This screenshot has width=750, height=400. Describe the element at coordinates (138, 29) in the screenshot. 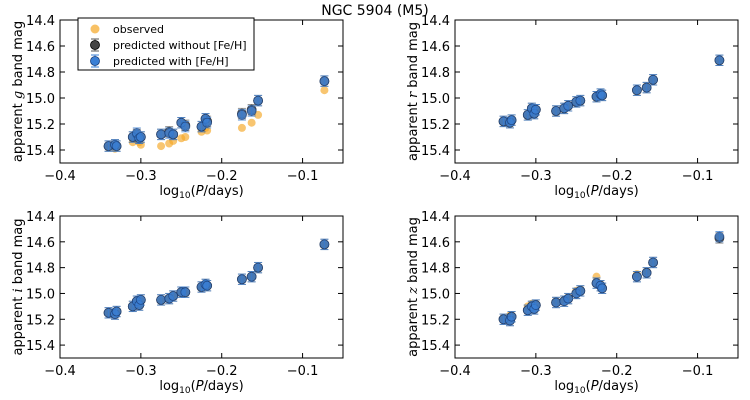

I see `legend-observed-label: observed` at that location.